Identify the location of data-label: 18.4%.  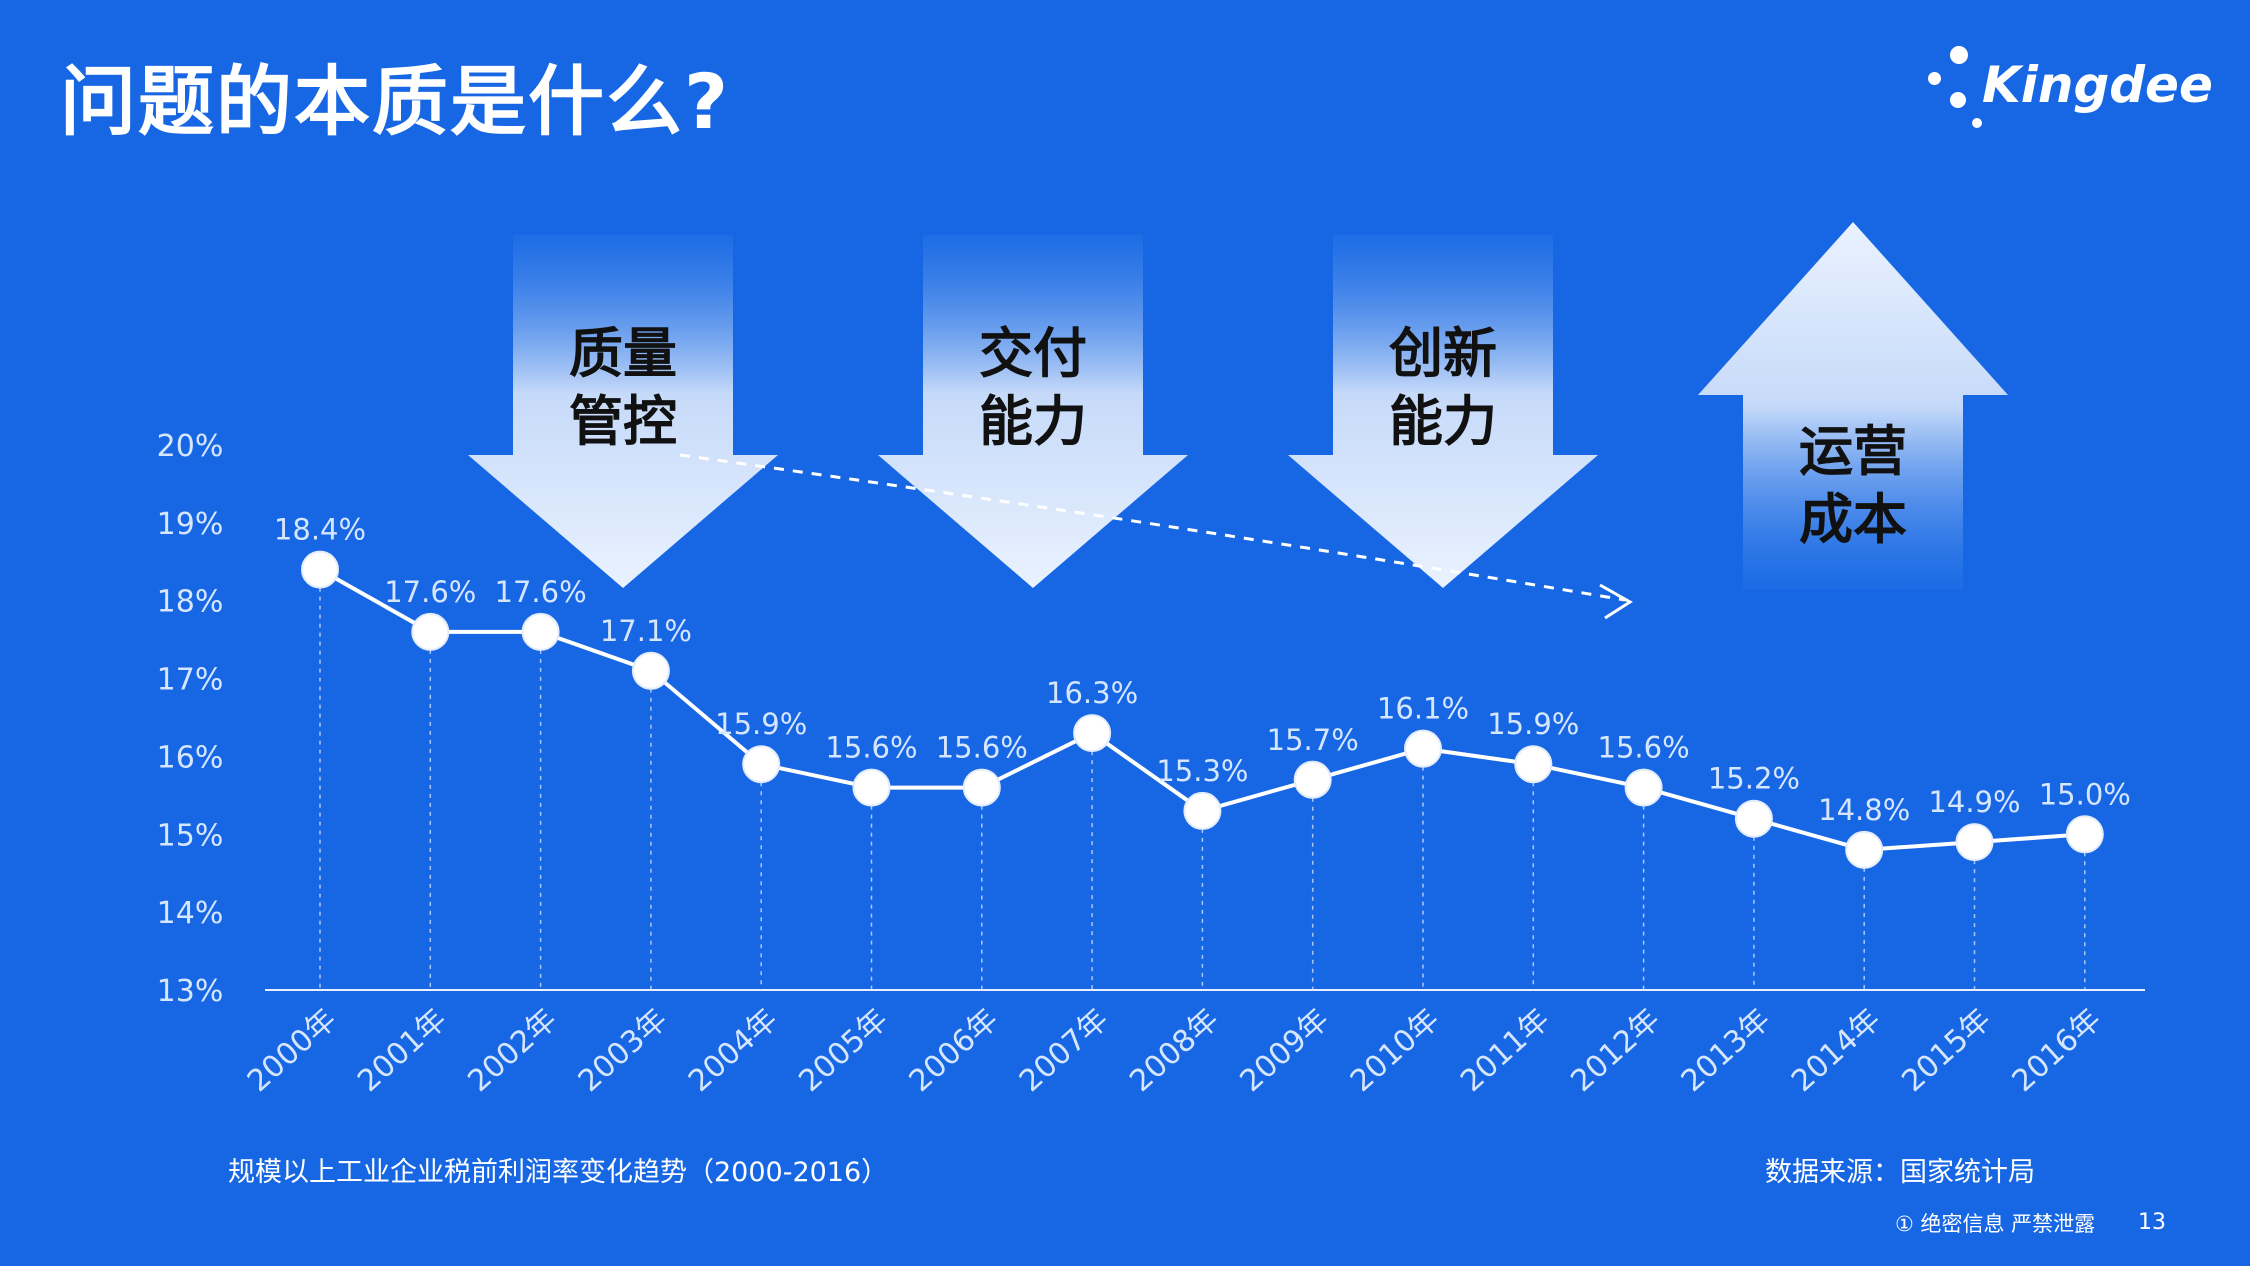
(320, 530).